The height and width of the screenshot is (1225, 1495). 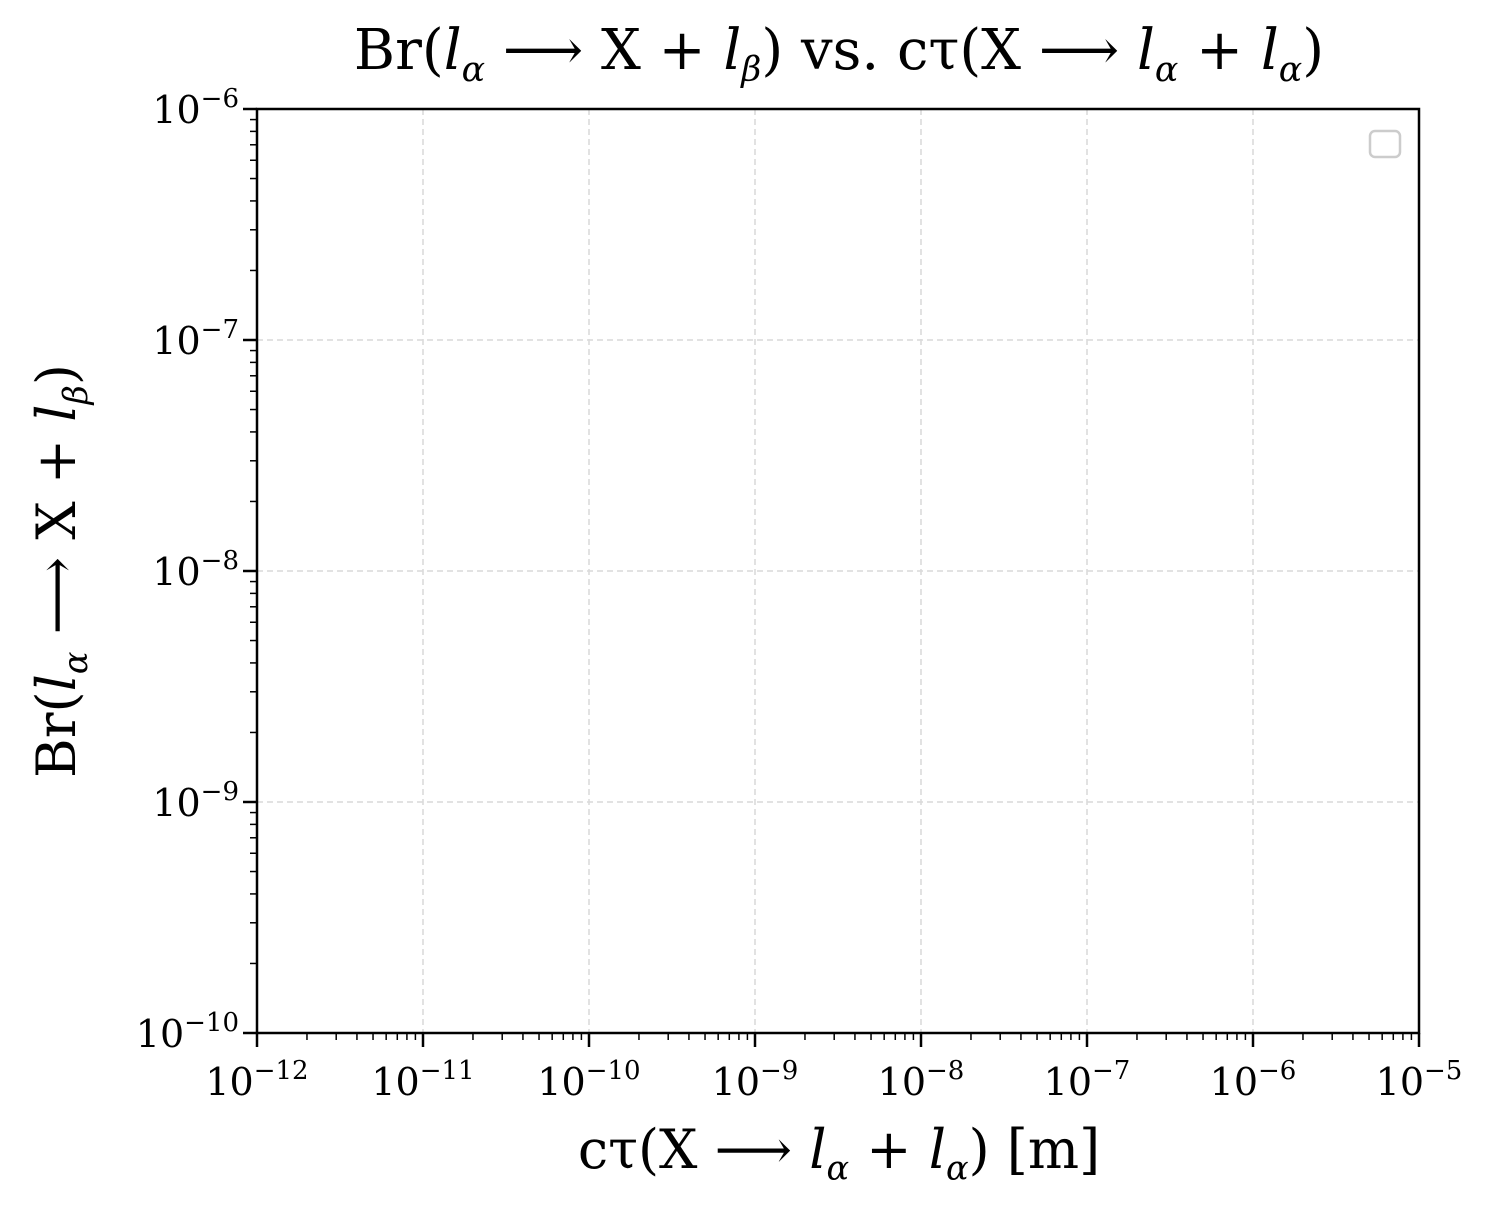 I want to click on y-tick-label: 10⁻⁸, so click(x=195, y=570).